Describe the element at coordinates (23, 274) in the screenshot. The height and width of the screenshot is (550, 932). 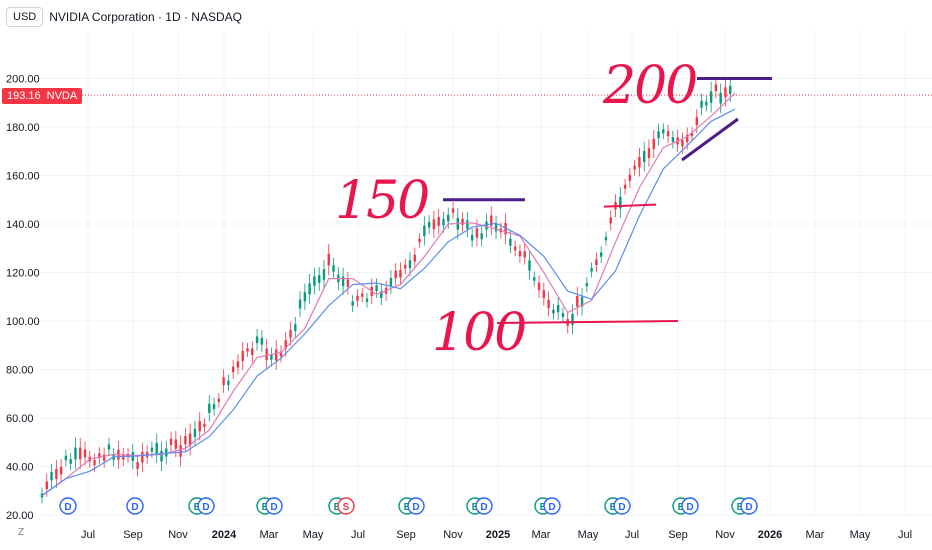
I see `y-tick-label: 120.00` at that location.